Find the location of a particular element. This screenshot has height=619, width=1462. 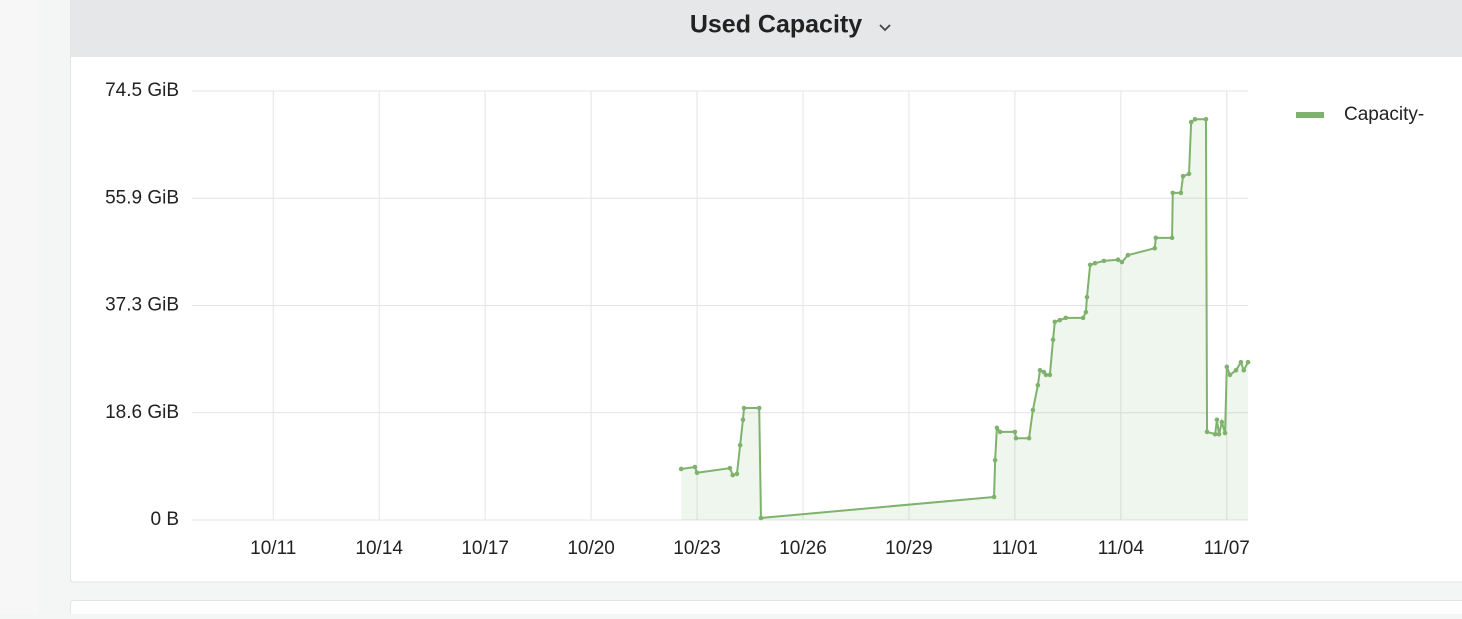

x-tick-label: 11/04 is located at coordinates (1121, 548).